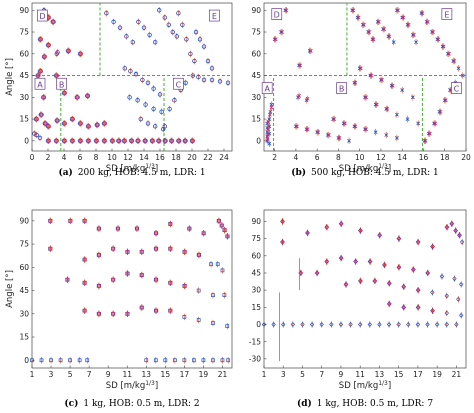 This screenshot has height=413, width=474. Describe the element at coordinates (466, 157) in the screenshot. I see `x-tick-label: 20` at that location.